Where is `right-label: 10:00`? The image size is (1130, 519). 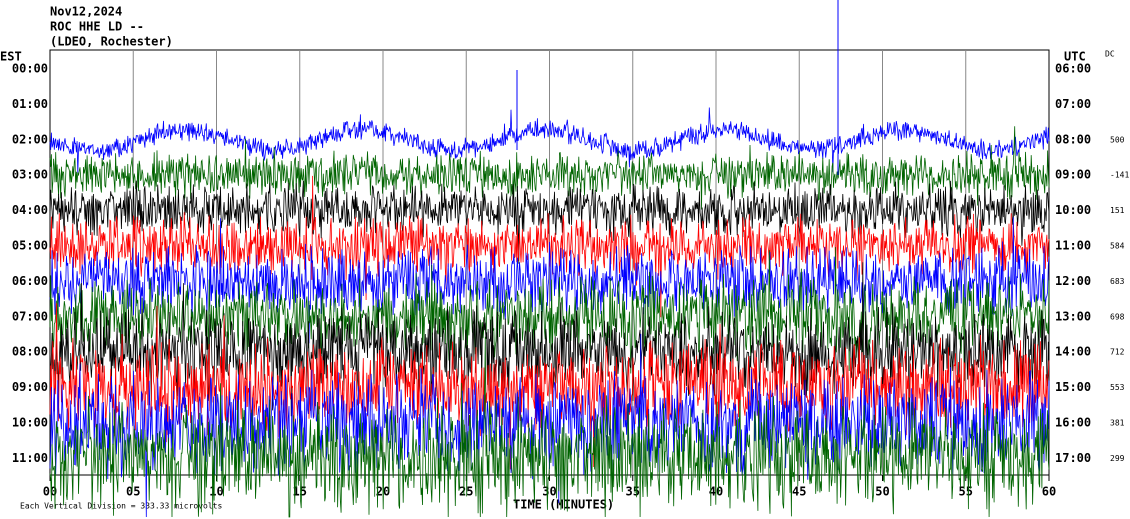
right-label: 10:00 is located at coordinates (1073, 210).